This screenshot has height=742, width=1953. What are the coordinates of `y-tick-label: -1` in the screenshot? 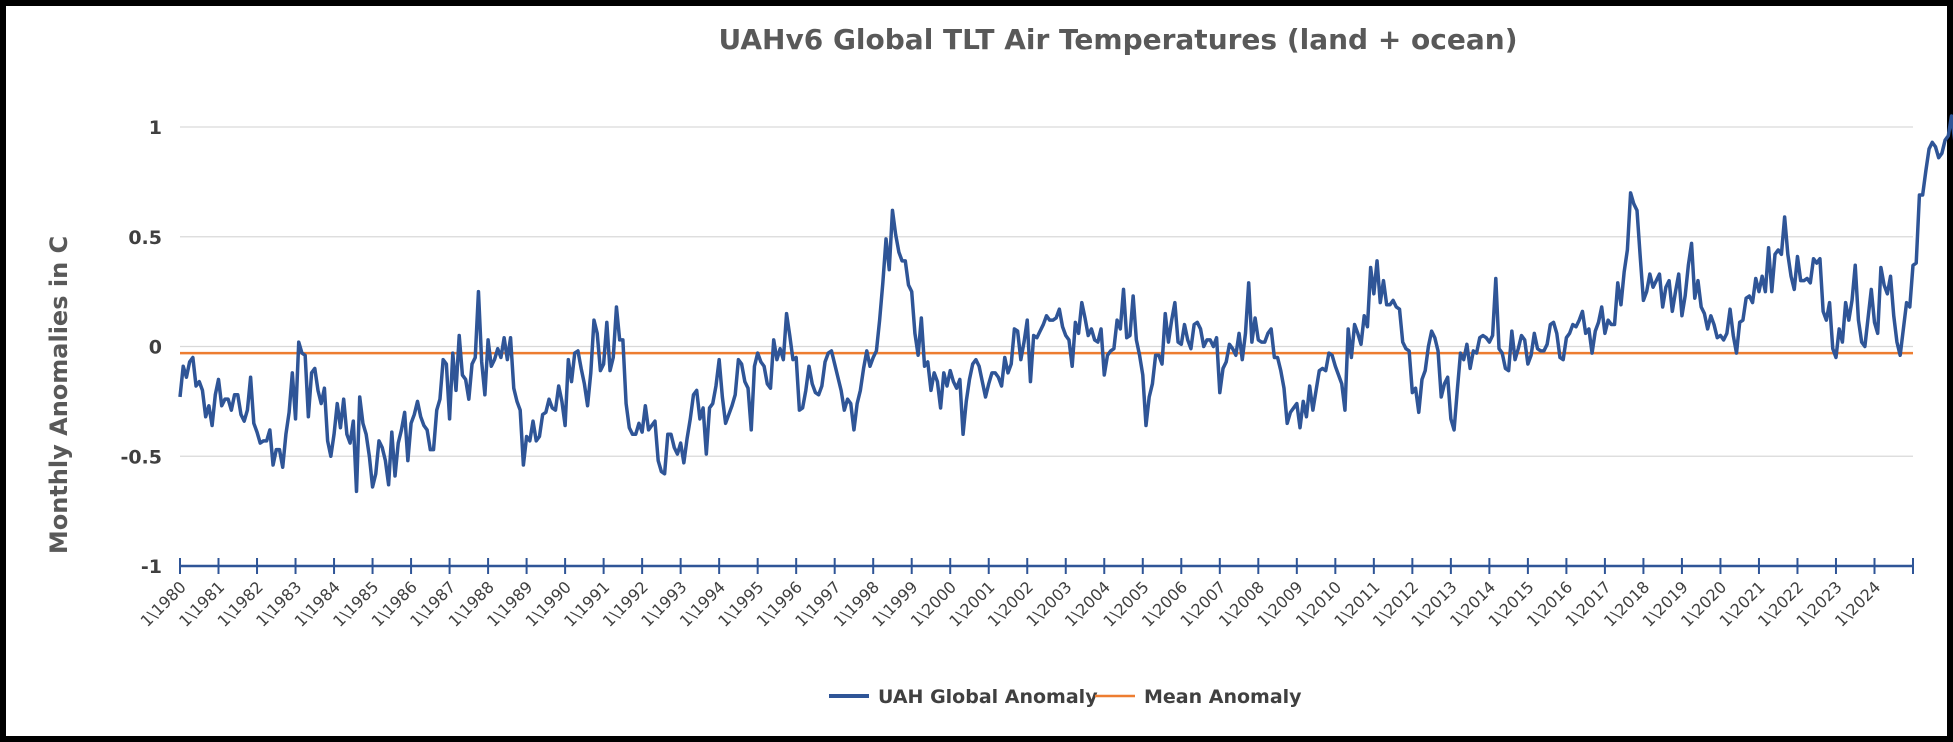 It's located at (151, 567).